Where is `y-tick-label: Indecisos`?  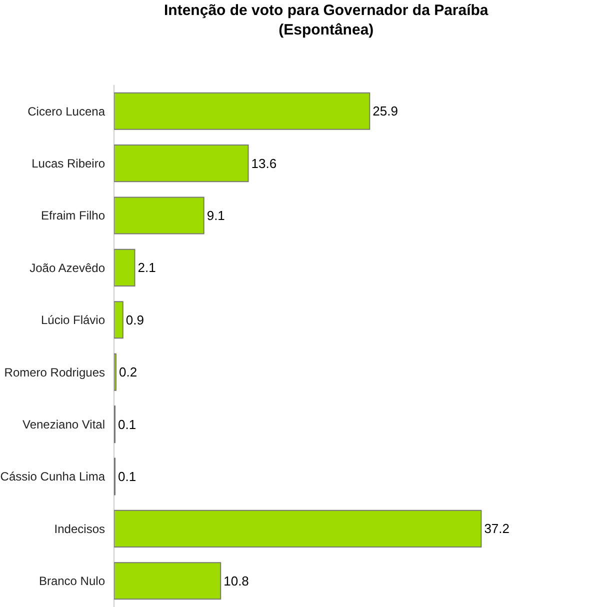
y-tick-label: Indecisos is located at coordinates (79, 529).